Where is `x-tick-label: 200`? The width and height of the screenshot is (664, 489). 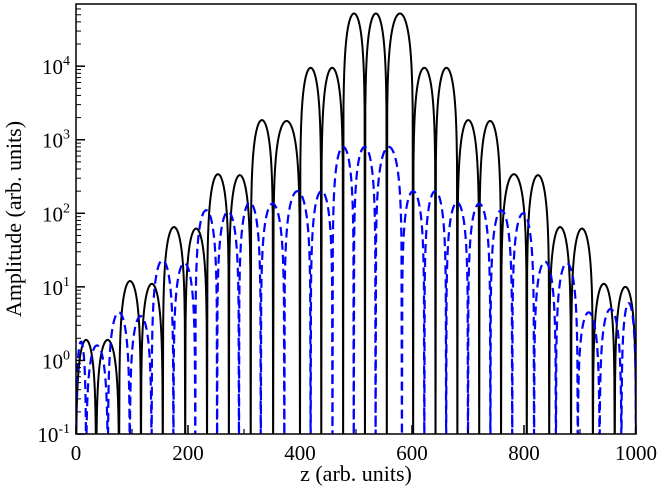 x-tick-label: 200 is located at coordinates (188, 453).